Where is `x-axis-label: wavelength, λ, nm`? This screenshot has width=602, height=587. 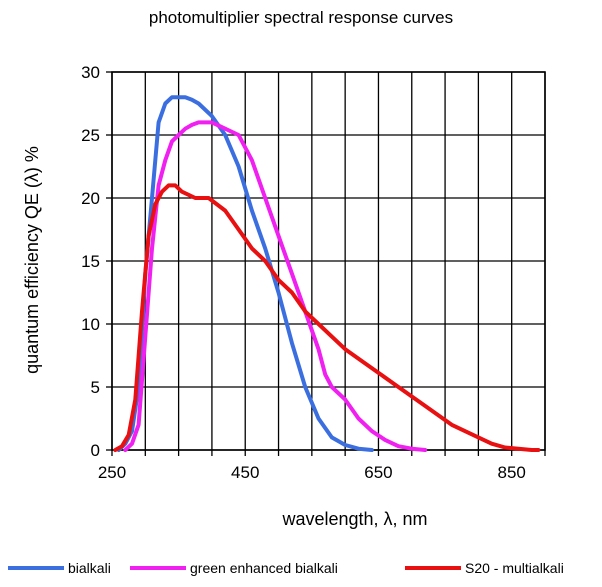
x-axis-label: wavelength, λ, nm is located at coordinates (354, 519).